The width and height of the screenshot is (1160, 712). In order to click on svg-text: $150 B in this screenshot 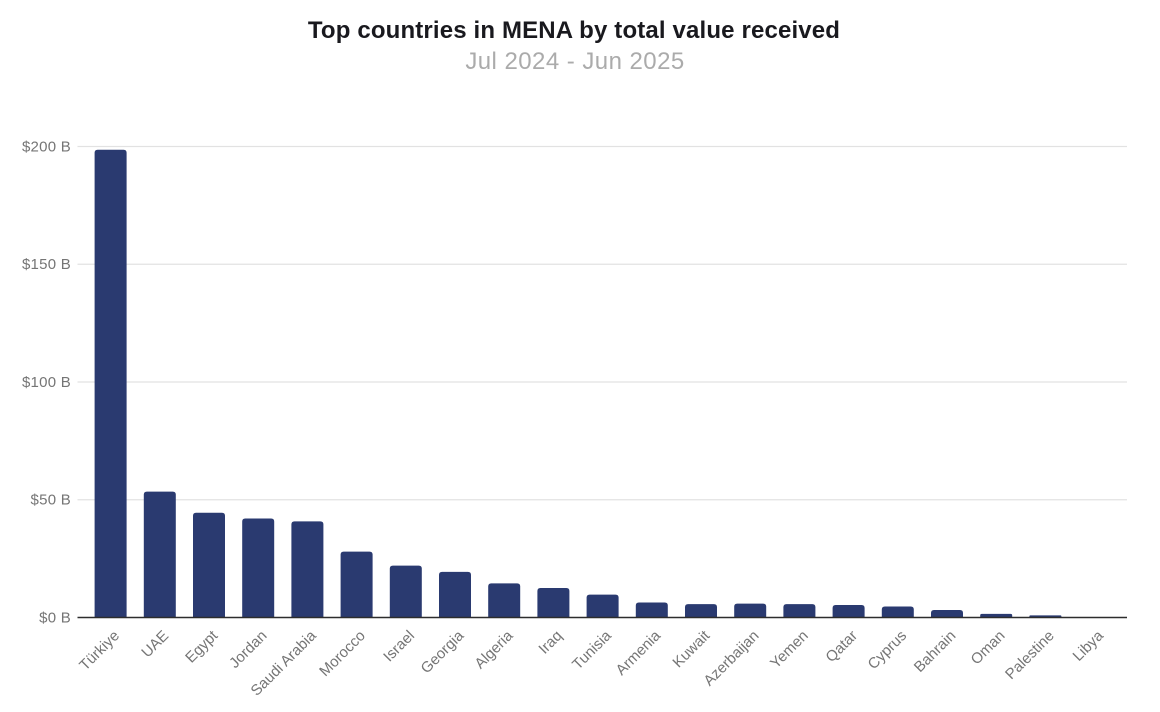, I will do `click(46, 264)`.